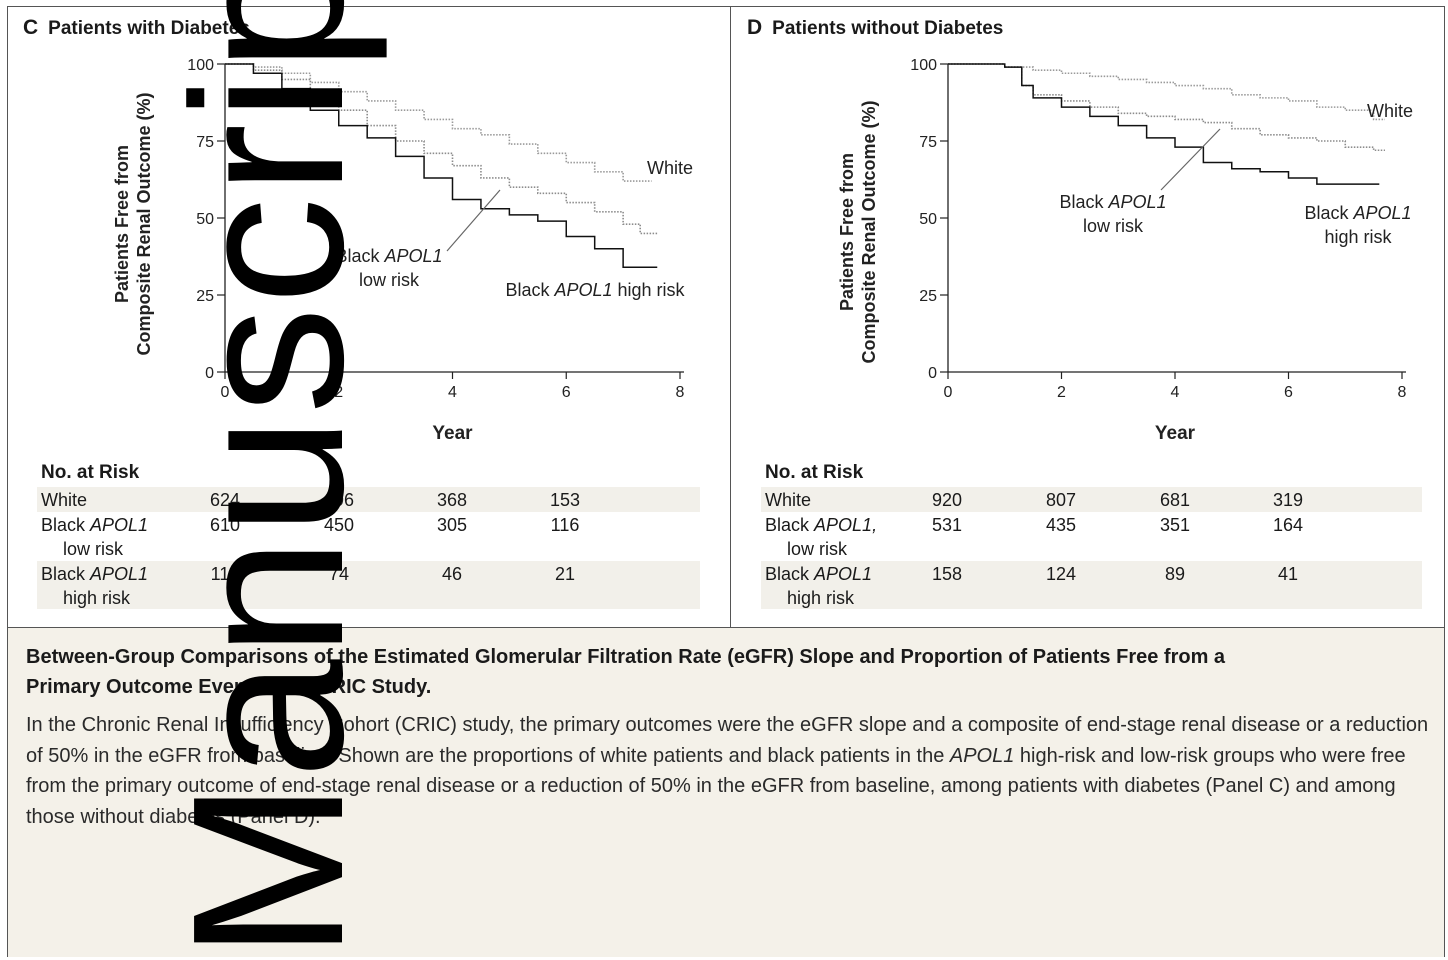 The image size is (1448, 960). Describe the element at coordinates (225, 525) in the screenshot. I see `risk-value: 610` at that location.